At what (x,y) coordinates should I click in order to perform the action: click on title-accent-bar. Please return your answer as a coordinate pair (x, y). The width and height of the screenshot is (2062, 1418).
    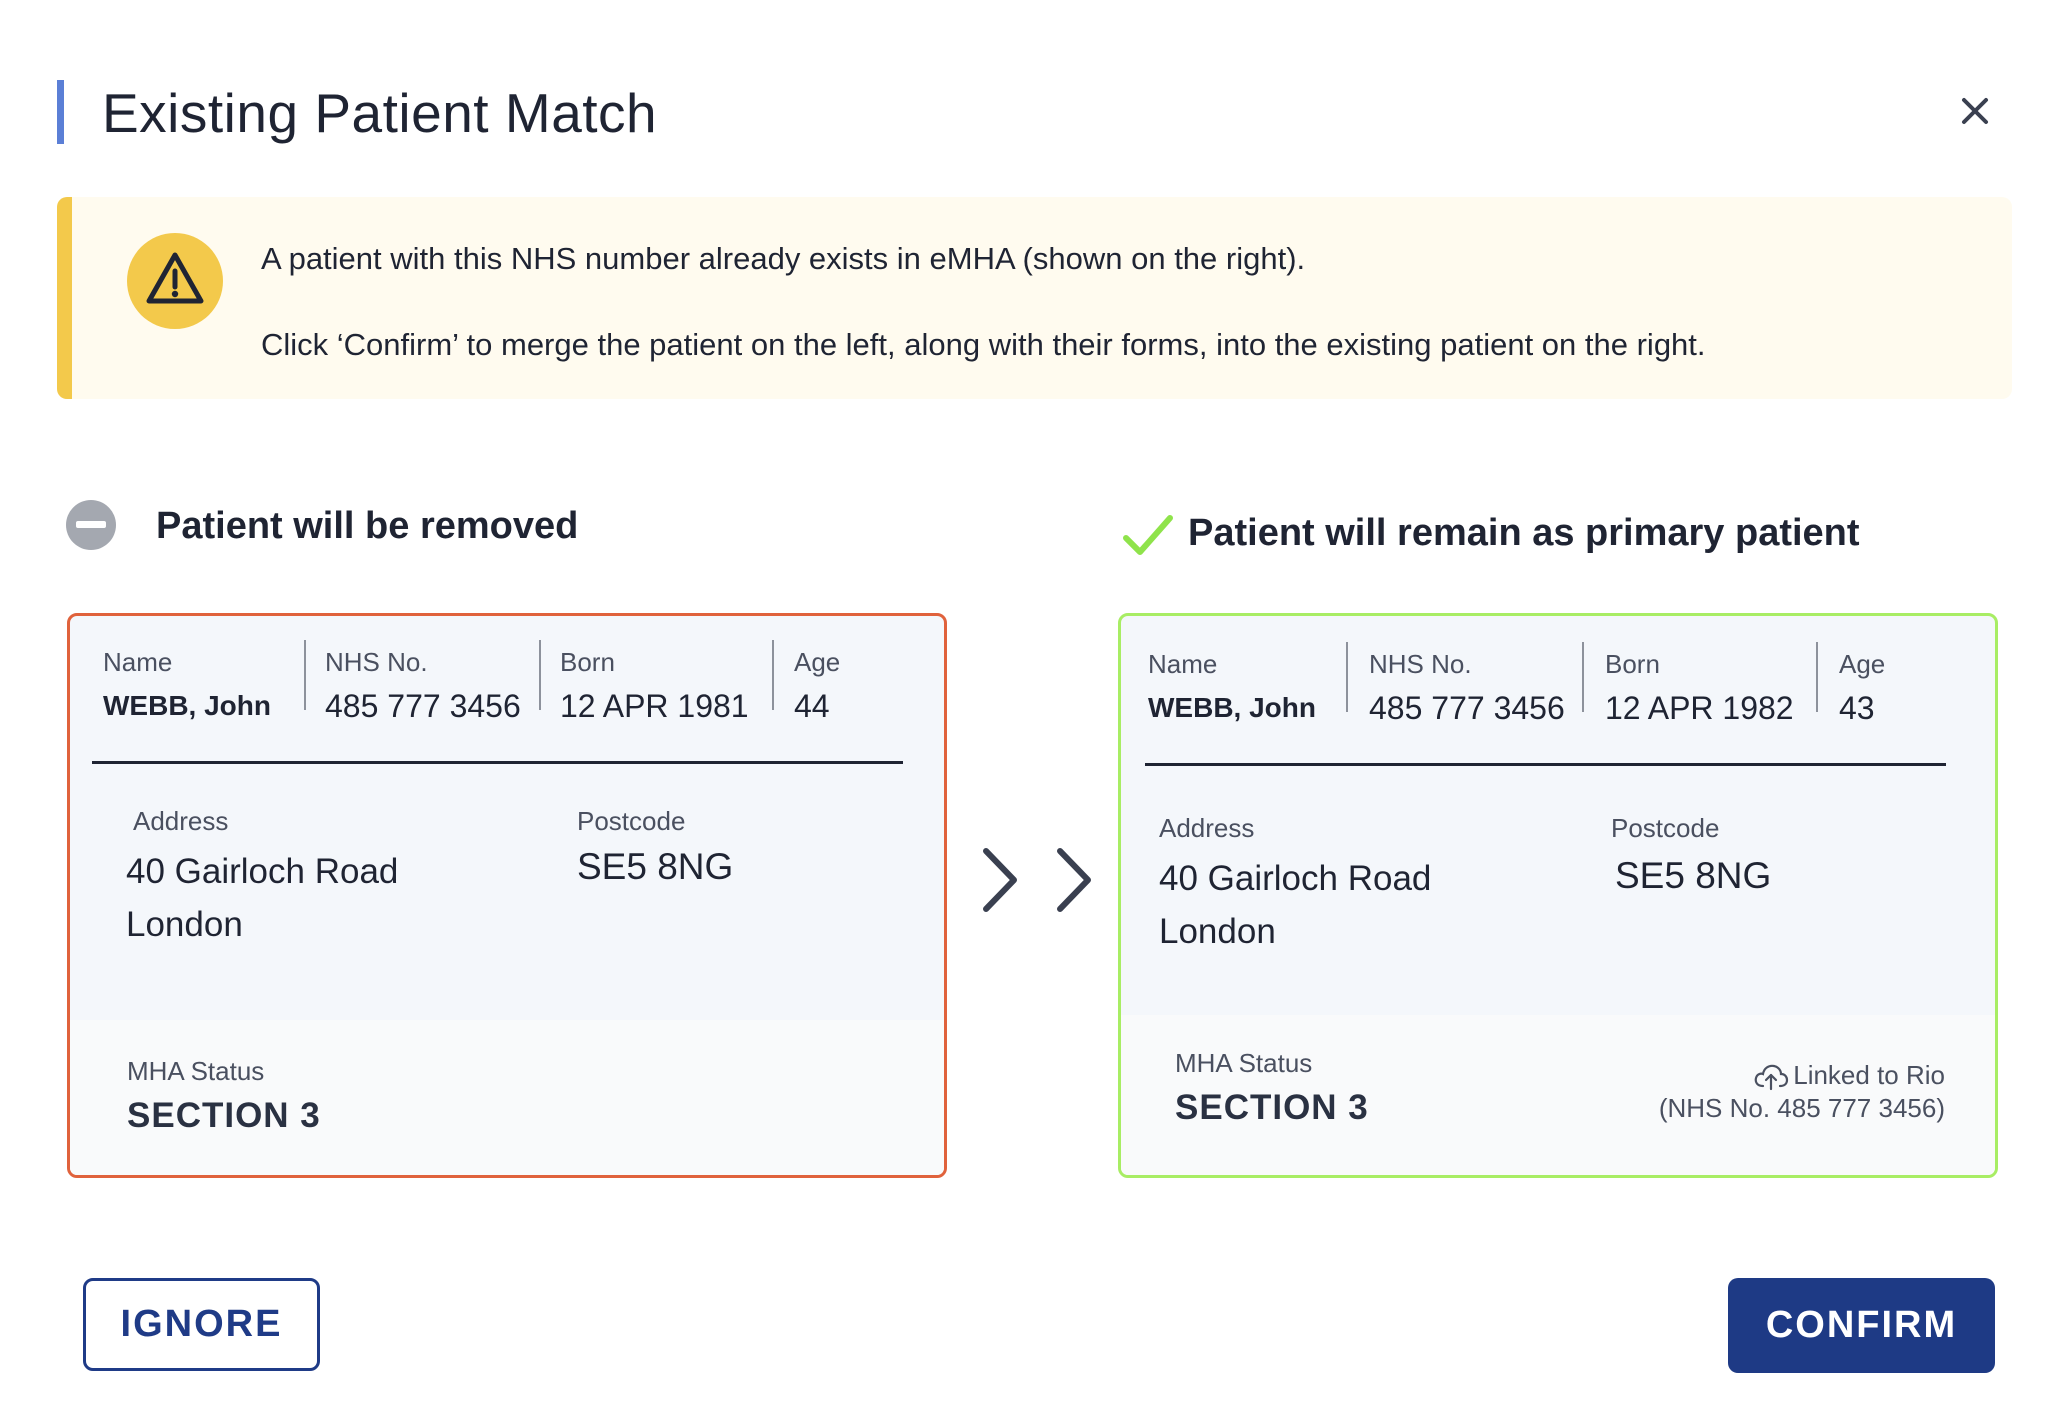
    Looking at the image, I should click on (60, 112).